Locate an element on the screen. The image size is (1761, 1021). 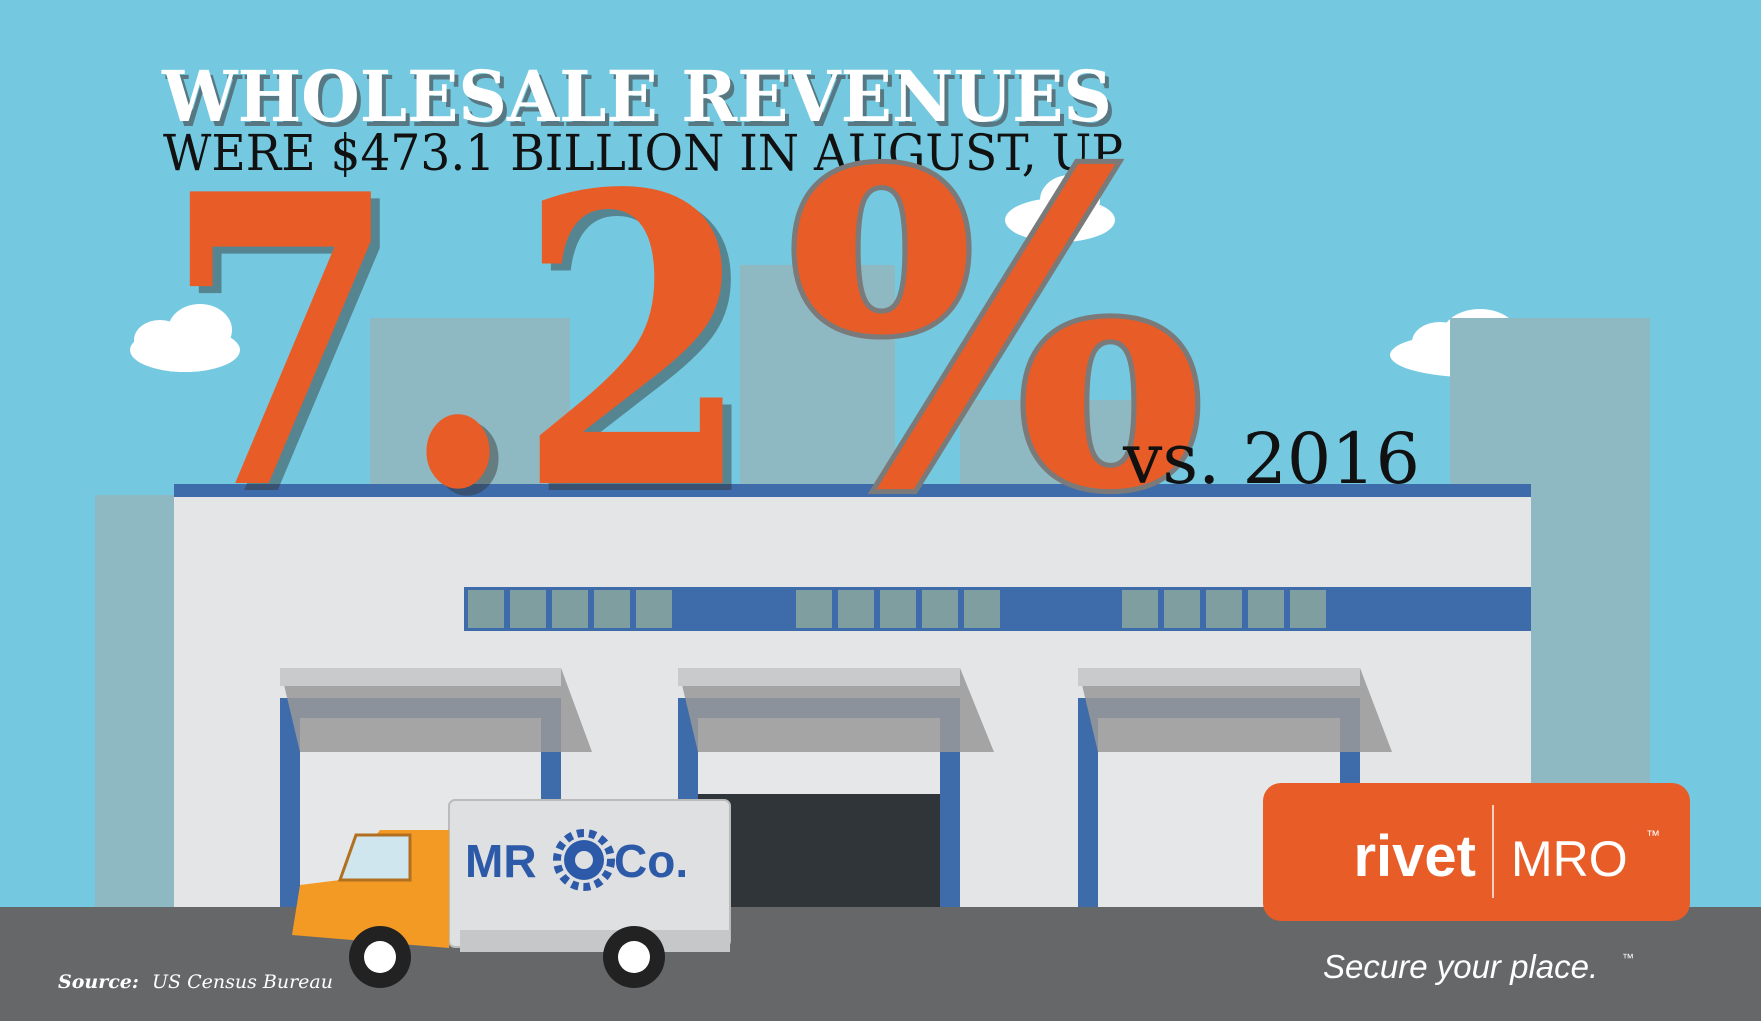
truck-brand-right: Co. is located at coordinates (651, 861).